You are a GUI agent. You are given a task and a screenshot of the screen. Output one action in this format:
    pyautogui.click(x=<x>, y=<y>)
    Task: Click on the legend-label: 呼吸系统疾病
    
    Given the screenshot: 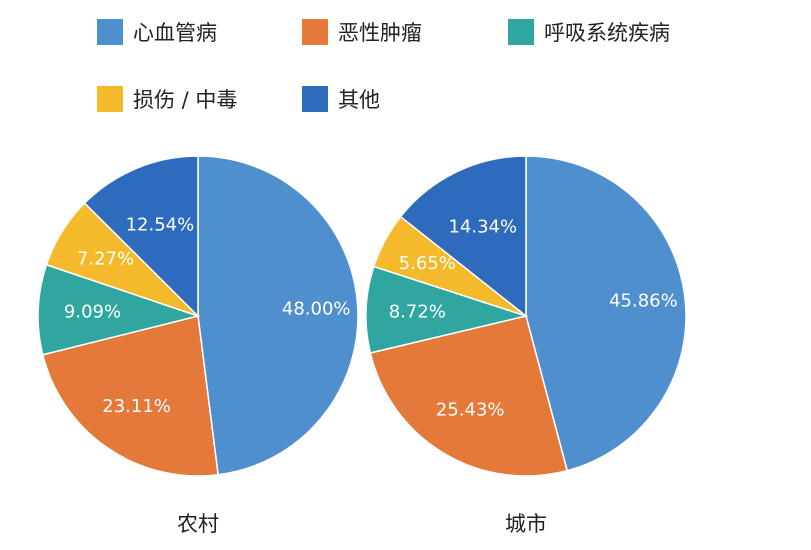 What is the action you would take?
    pyautogui.click(x=607, y=33)
    